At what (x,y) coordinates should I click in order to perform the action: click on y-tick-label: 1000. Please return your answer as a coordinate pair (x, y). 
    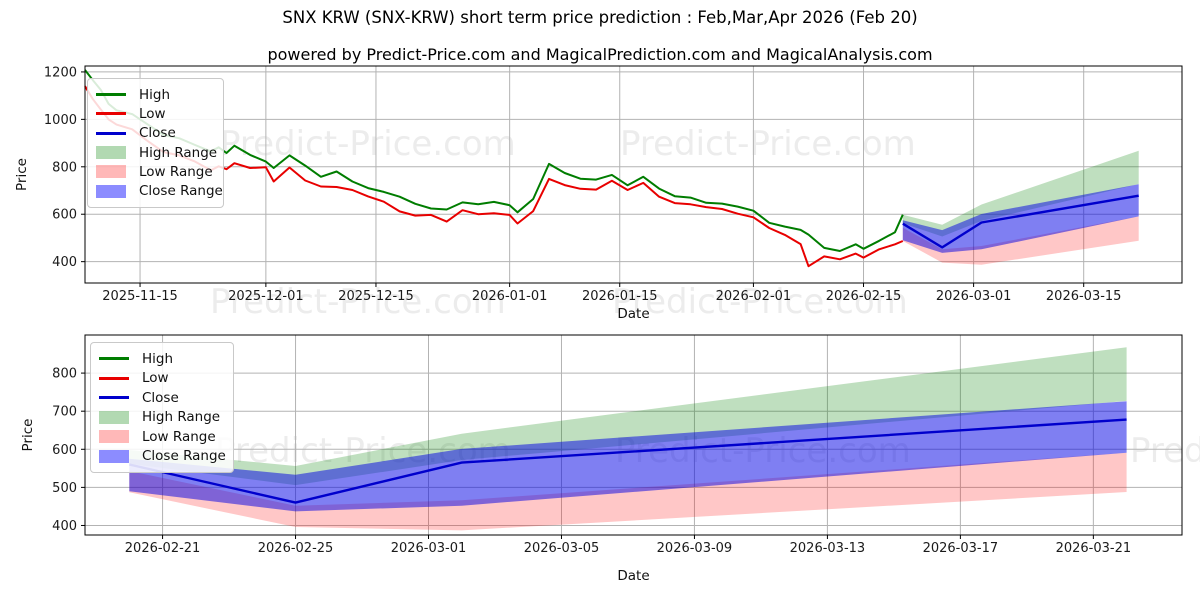
    Looking at the image, I should click on (60, 120).